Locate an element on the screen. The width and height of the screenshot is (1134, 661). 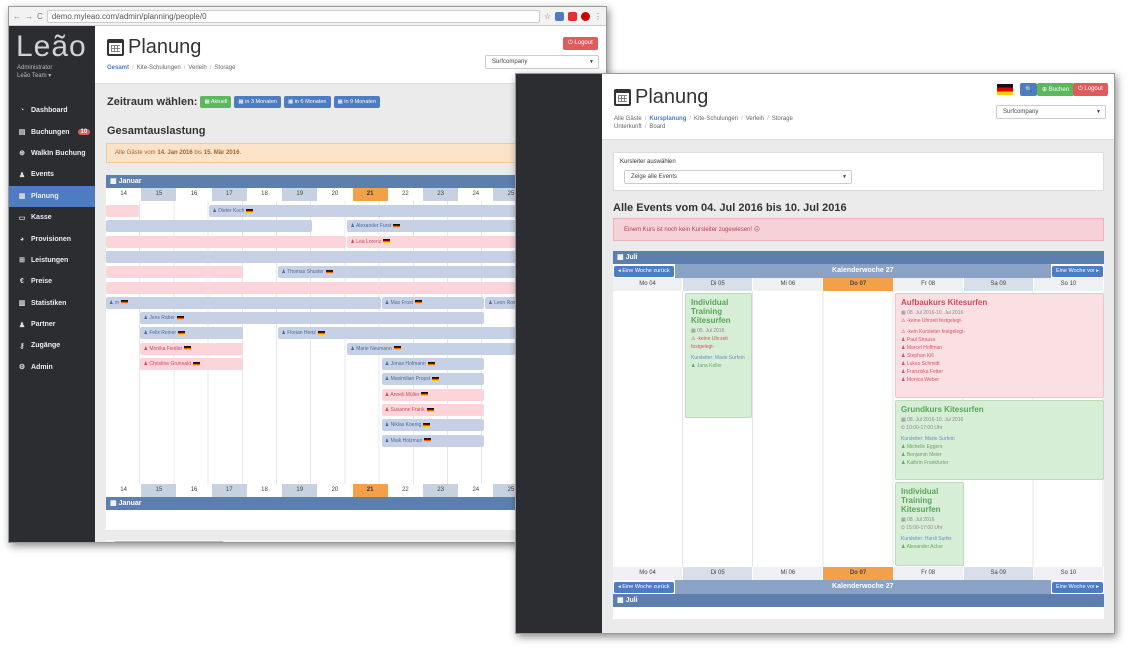
dashboard-icon: ◔ is located at coordinates (22, 111).